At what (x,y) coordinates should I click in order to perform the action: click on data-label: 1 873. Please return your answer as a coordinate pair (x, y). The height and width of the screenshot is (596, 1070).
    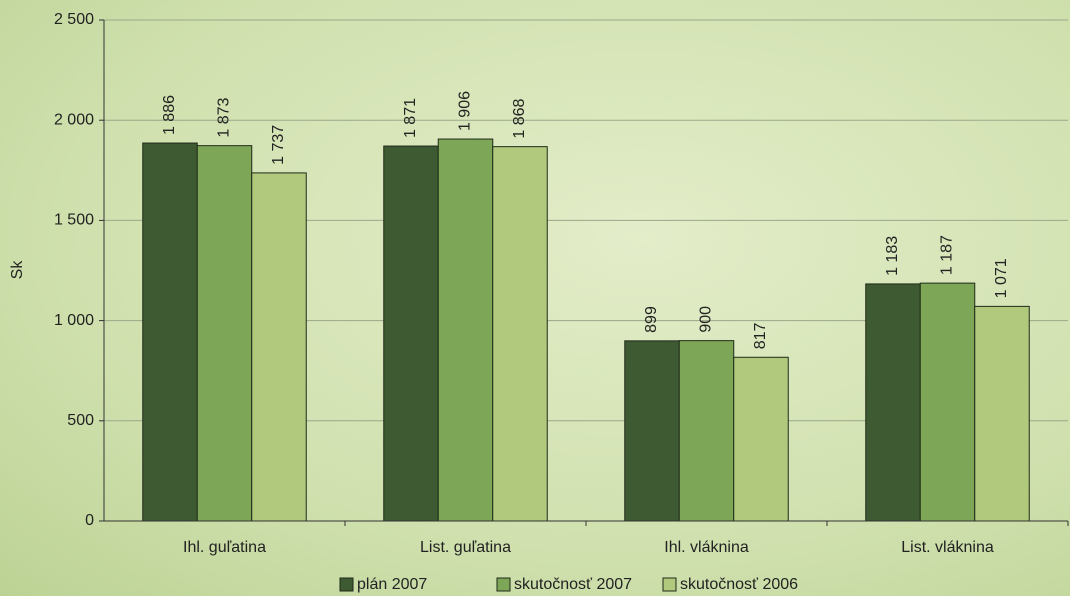
    Looking at the image, I should click on (224, 118).